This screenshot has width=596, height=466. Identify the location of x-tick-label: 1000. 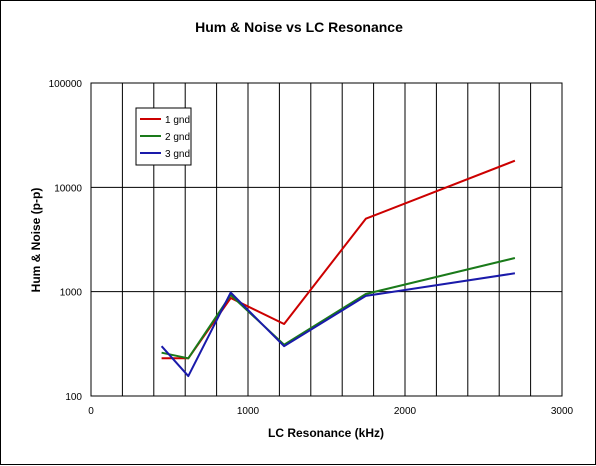
(248, 411).